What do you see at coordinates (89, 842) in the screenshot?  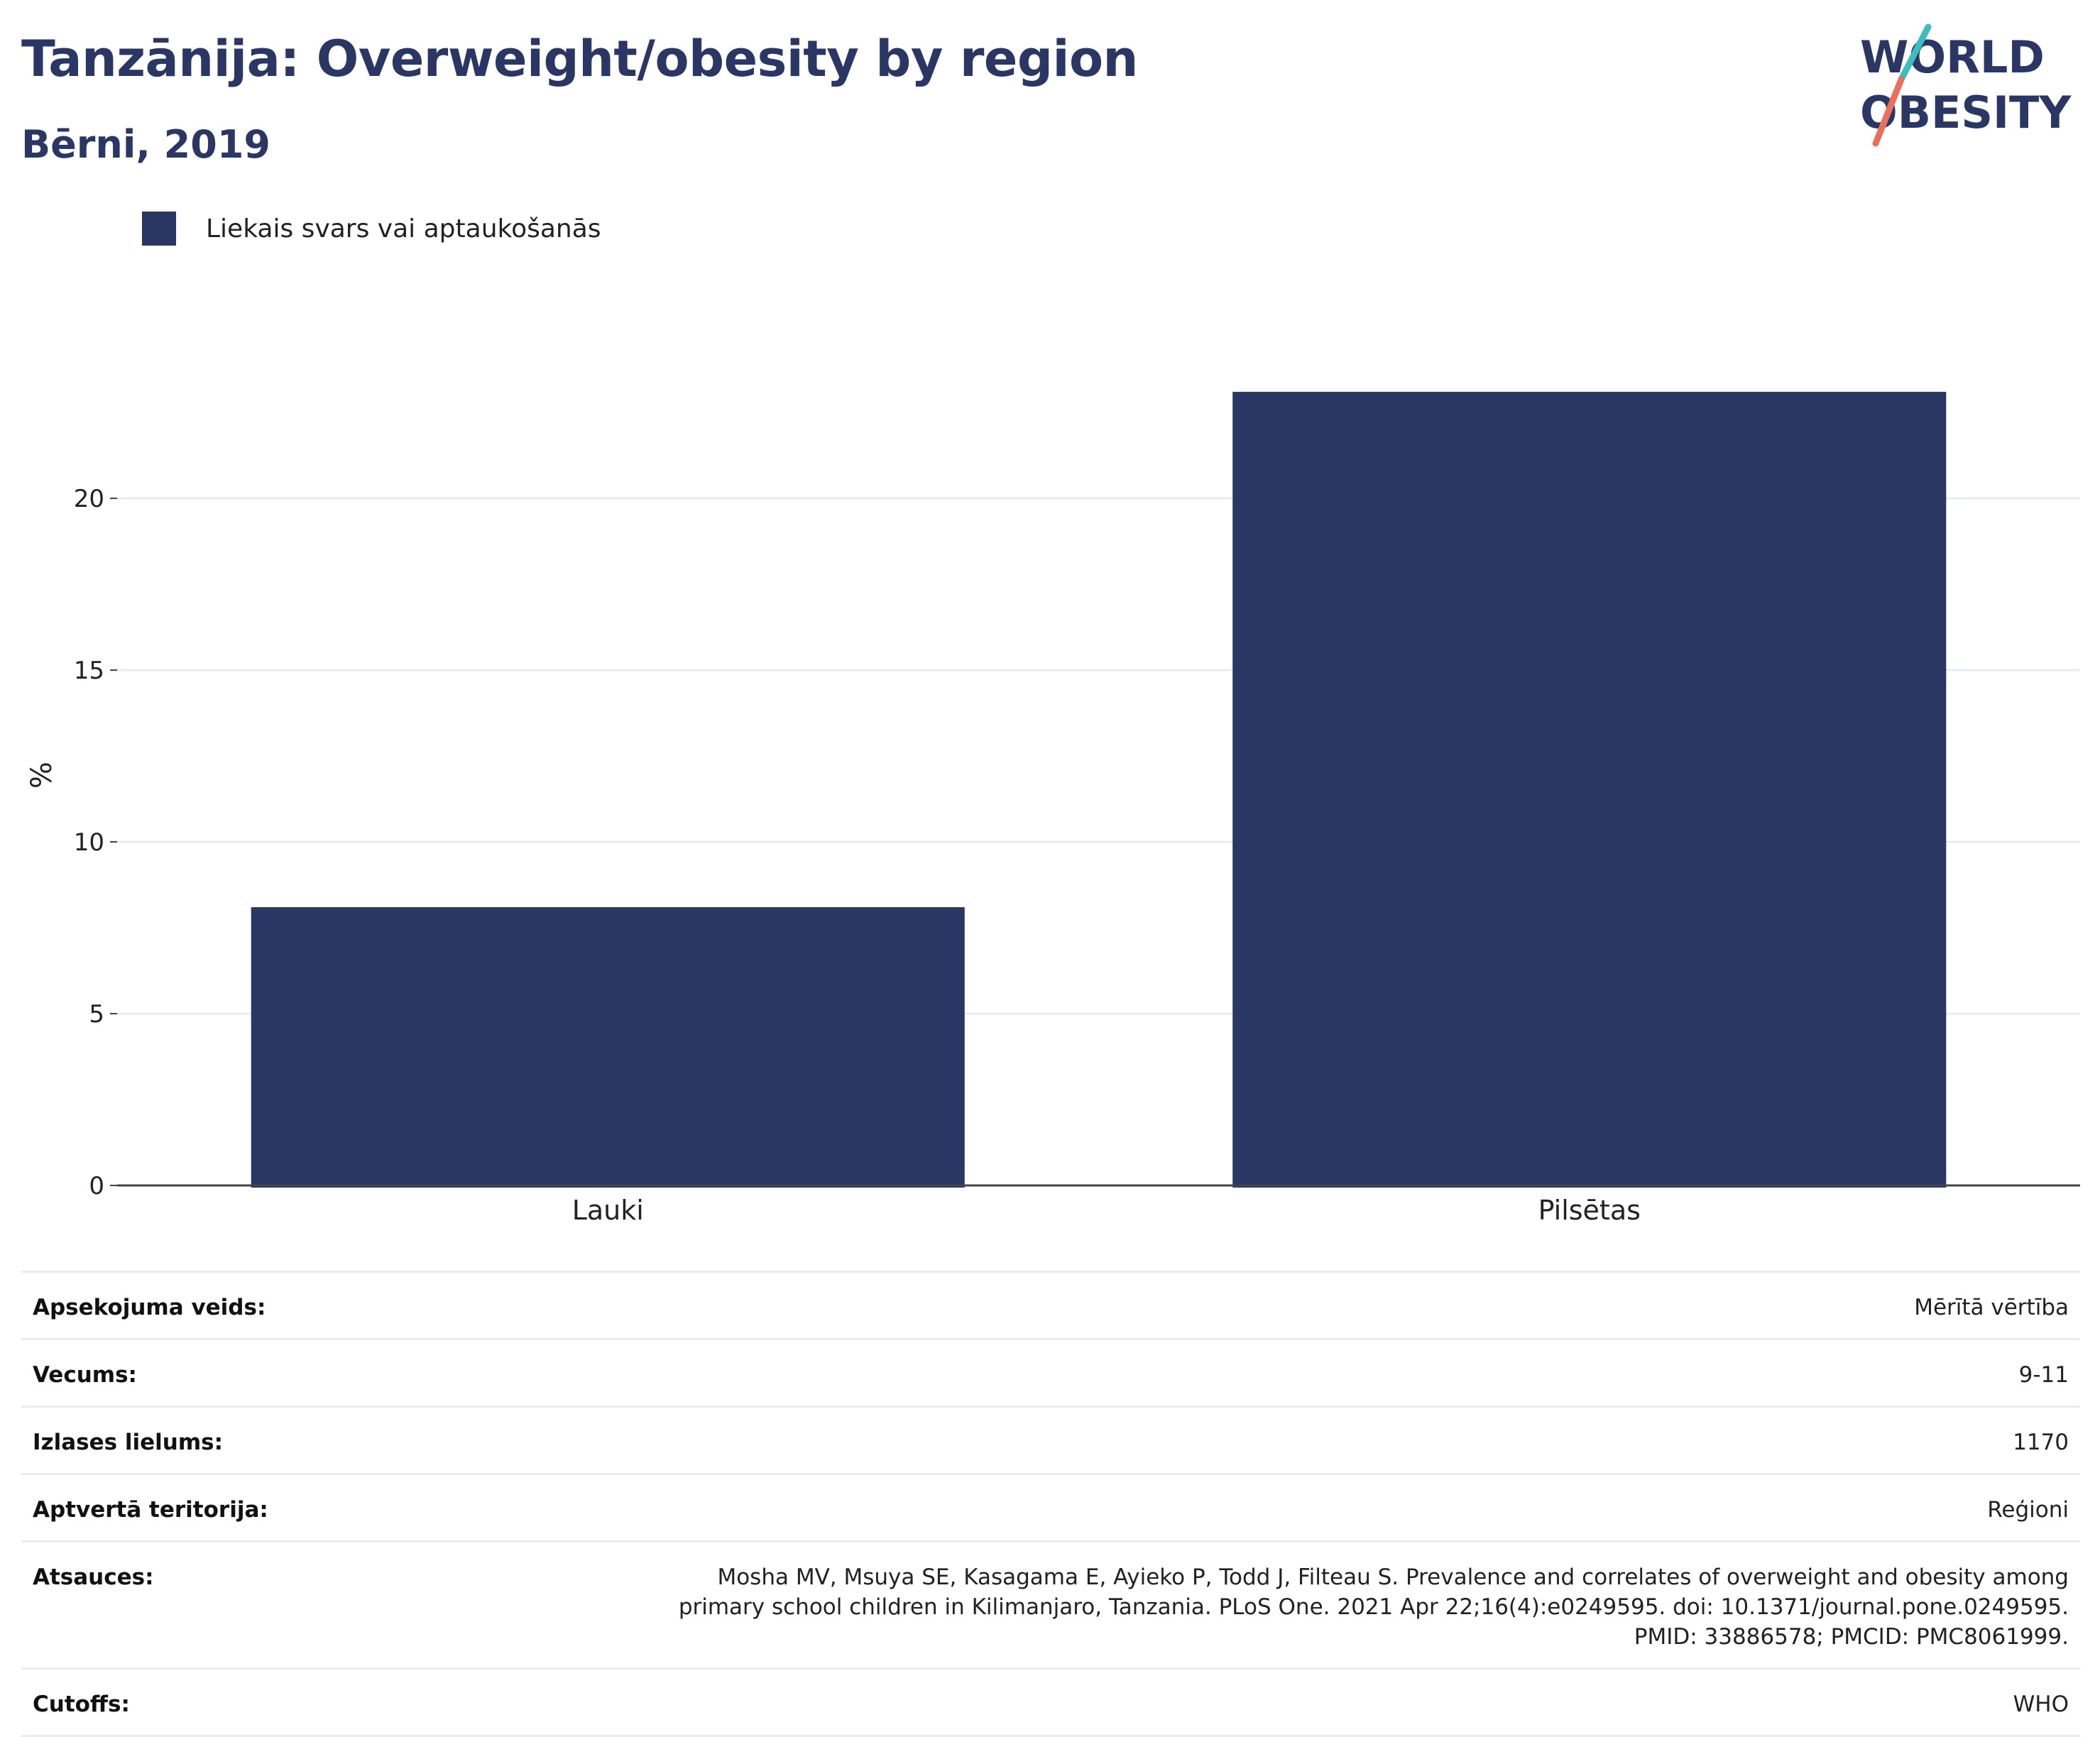 I see `y-tick-label: 10` at bounding box center [89, 842].